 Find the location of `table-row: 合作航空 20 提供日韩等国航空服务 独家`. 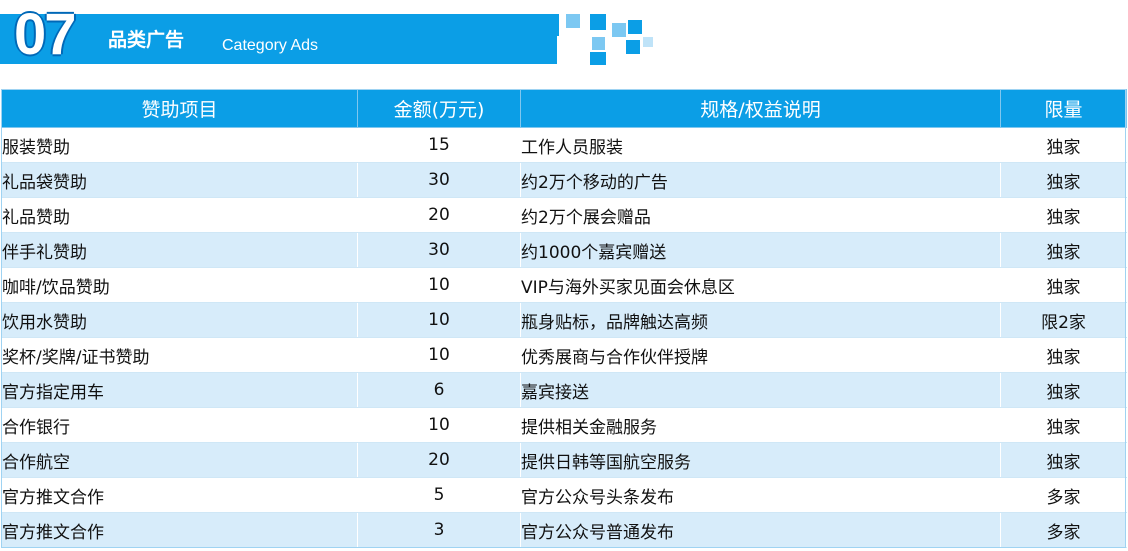

table-row: 合作航空 20 提供日韩等国航空服务 独家 is located at coordinates (564, 460).